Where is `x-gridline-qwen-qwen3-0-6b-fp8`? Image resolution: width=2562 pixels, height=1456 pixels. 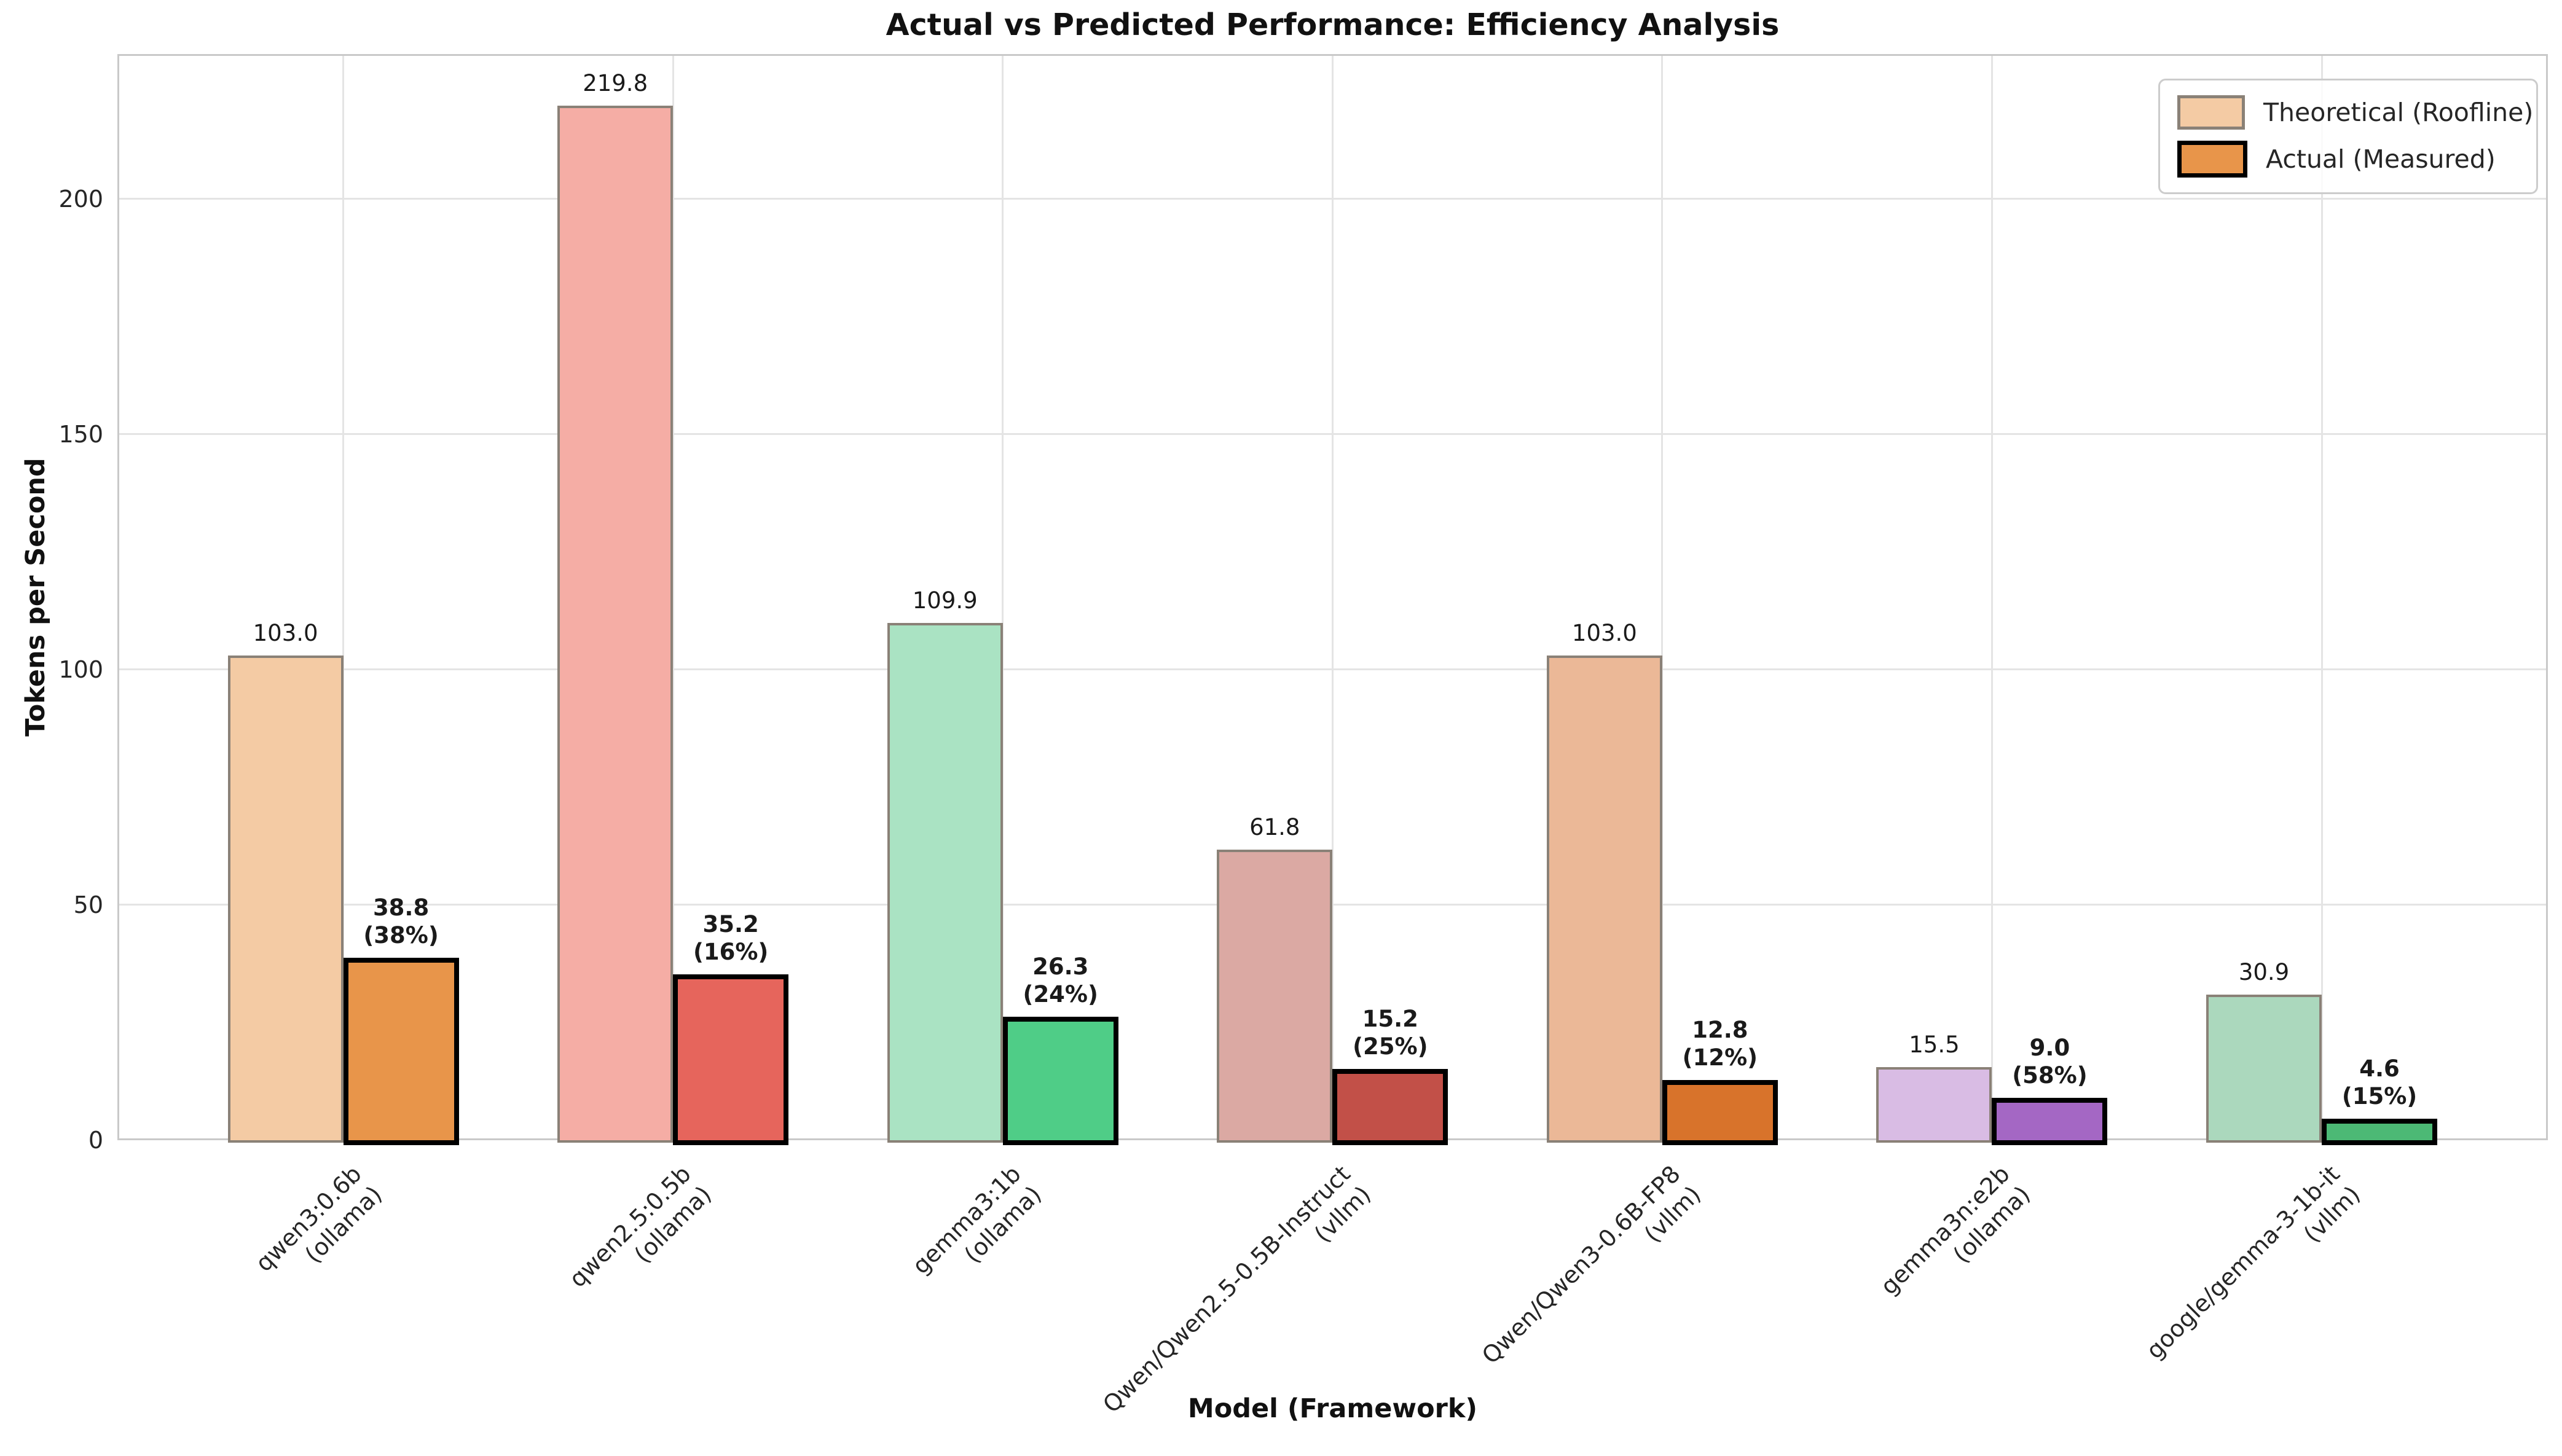
x-gridline-qwen-qwen3-0-6b-fp8 is located at coordinates (1662, 597).